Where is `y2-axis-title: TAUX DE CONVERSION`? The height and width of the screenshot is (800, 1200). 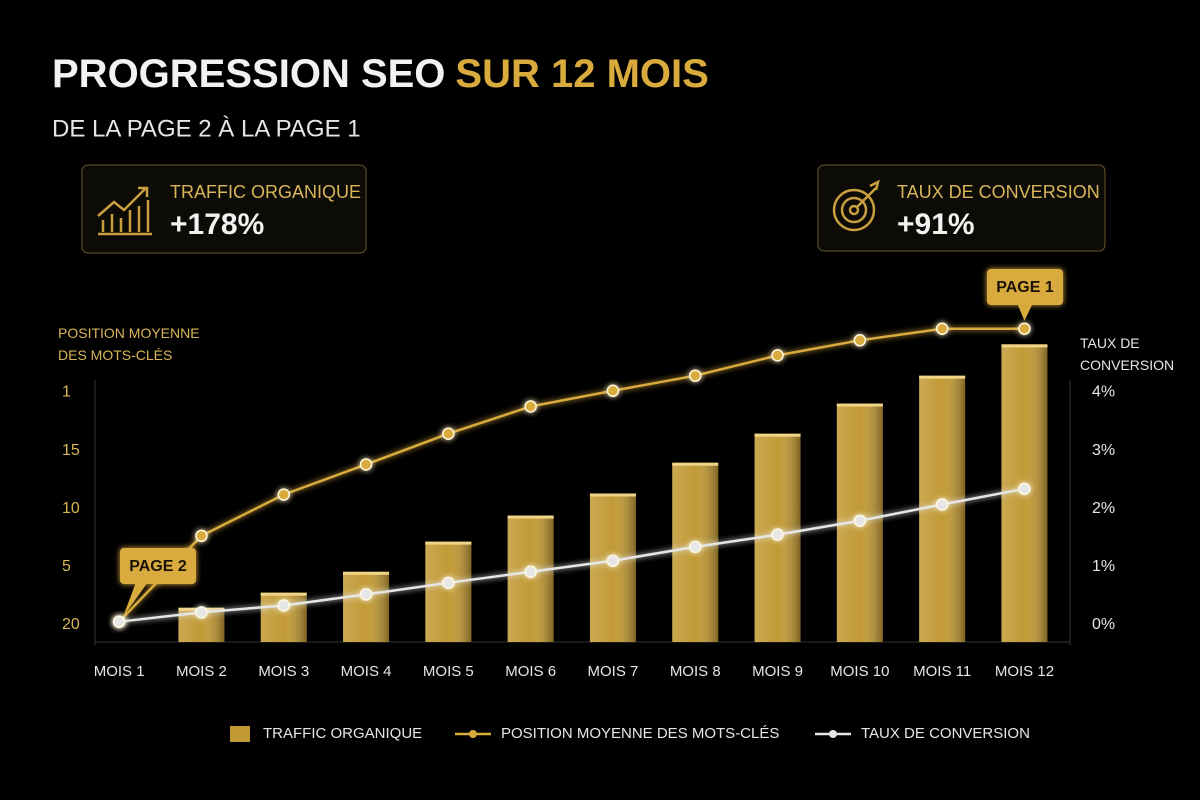 y2-axis-title: TAUX DE CONVERSION is located at coordinates (1127, 354).